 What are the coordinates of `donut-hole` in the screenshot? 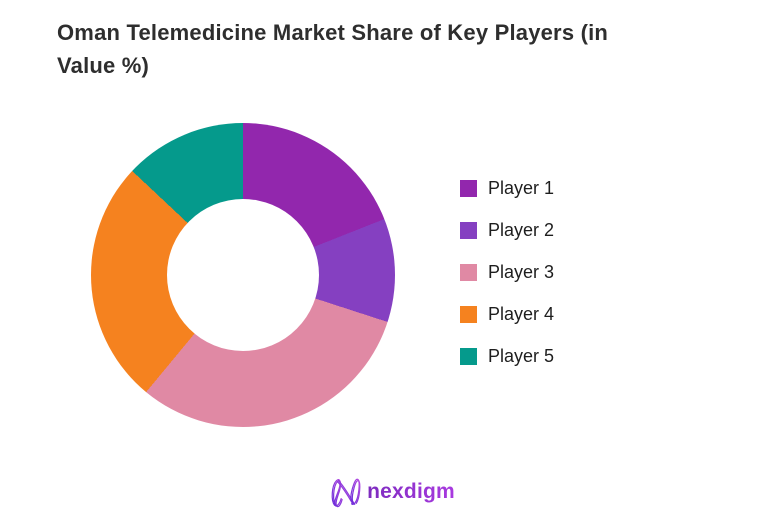 It's located at (243, 275).